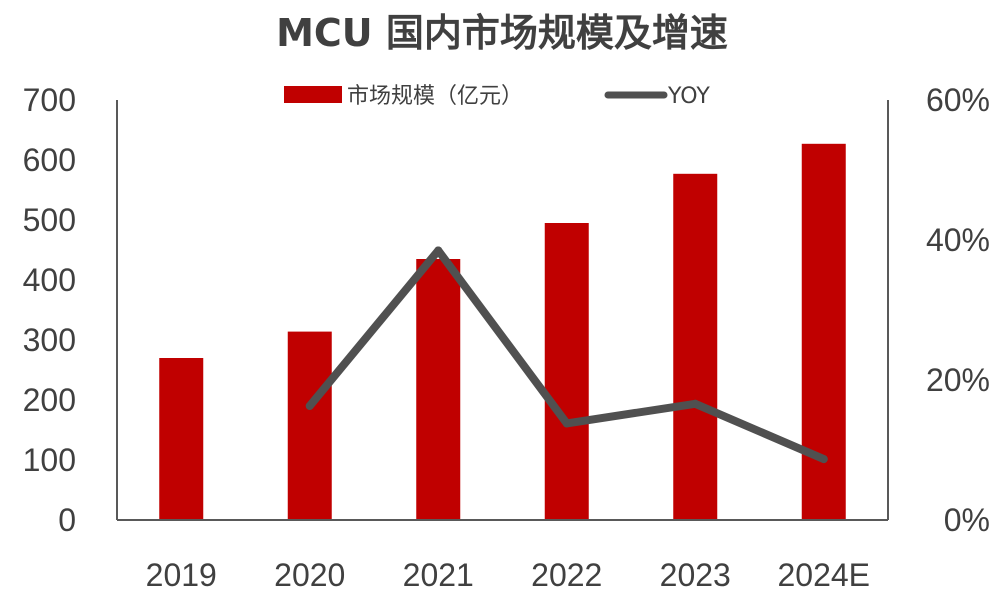 This screenshot has height=599, width=1005. I want to click on legend-line-label: YOY, so click(688, 96).